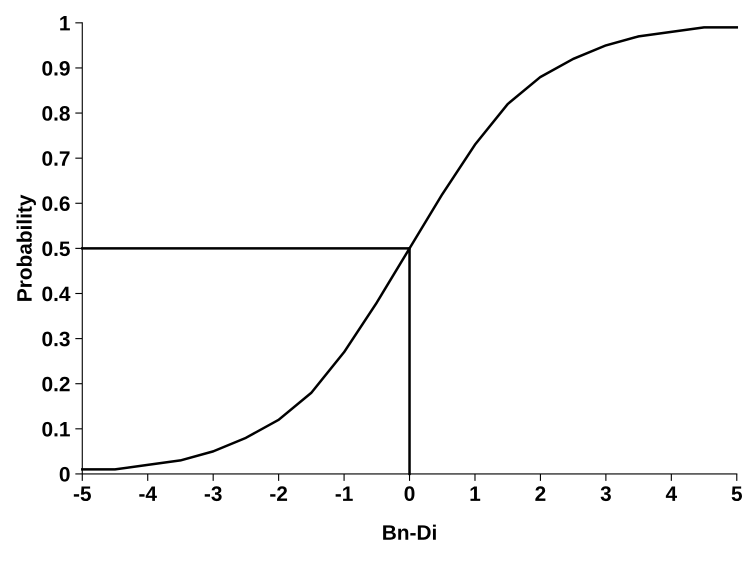 The height and width of the screenshot is (571, 748). Describe the element at coordinates (409, 532) in the screenshot. I see `x-axis-title: Bn-Di` at that location.